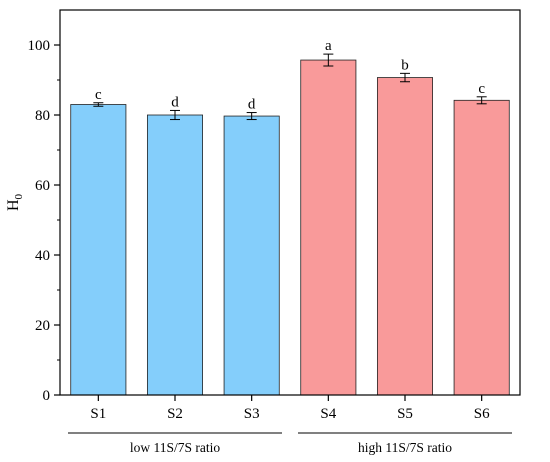 The height and width of the screenshot is (462, 550). What do you see at coordinates (290, 87) in the screenshot?
I see `error-bars-layer` at bounding box center [290, 87].